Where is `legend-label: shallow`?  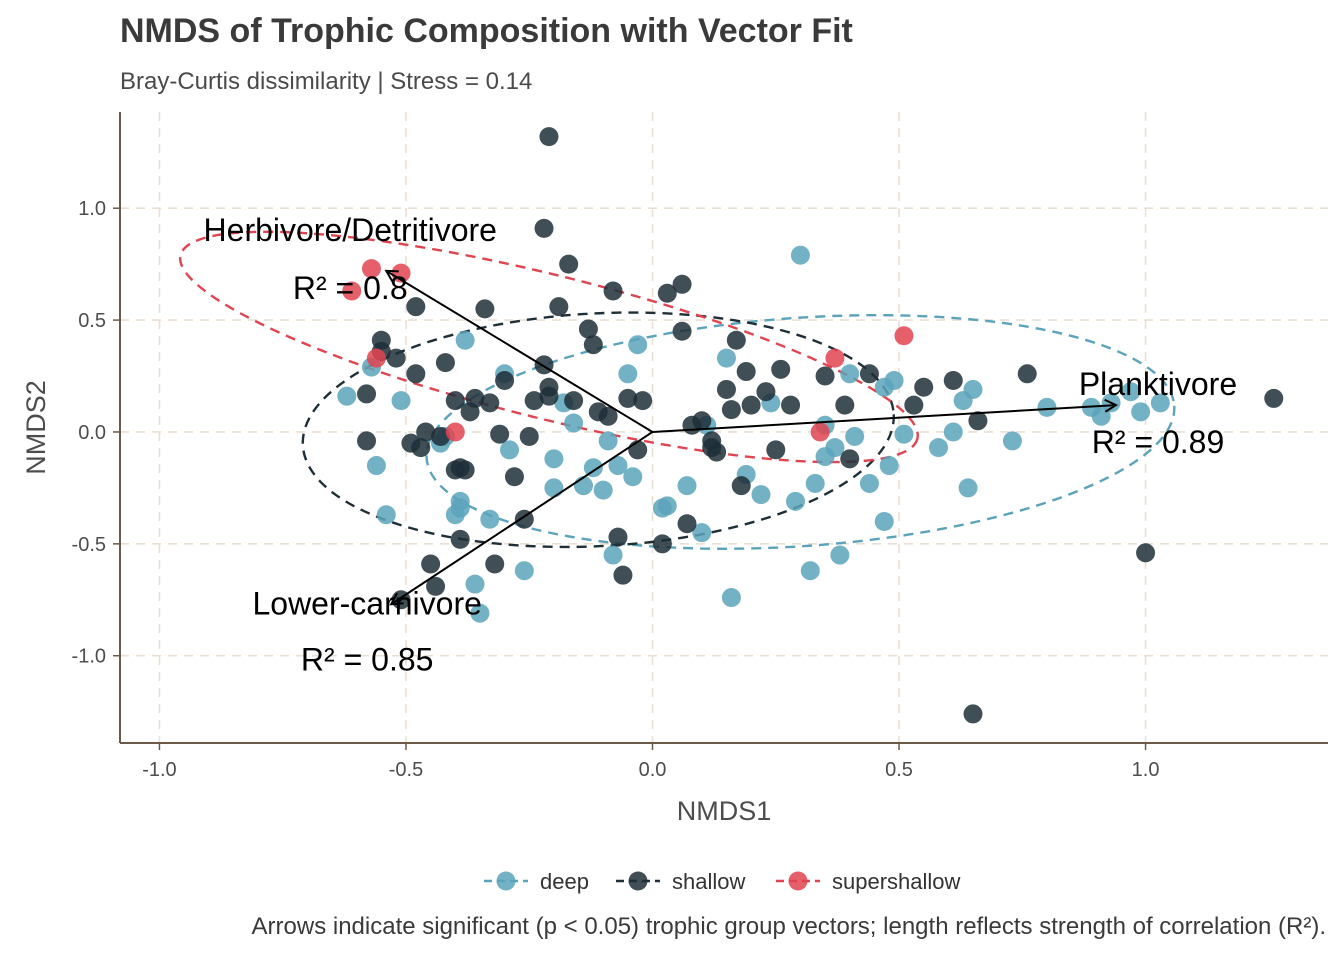 legend-label: shallow is located at coordinates (708, 881).